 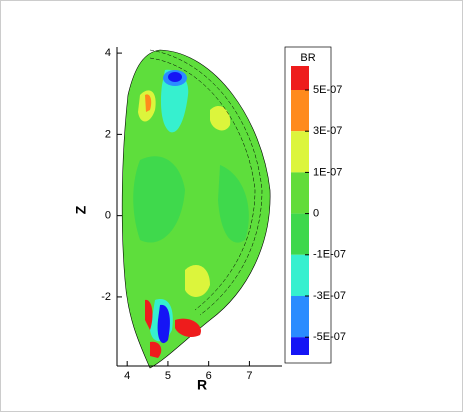 I want to click on legend-title: BR, so click(x=307, y=58).